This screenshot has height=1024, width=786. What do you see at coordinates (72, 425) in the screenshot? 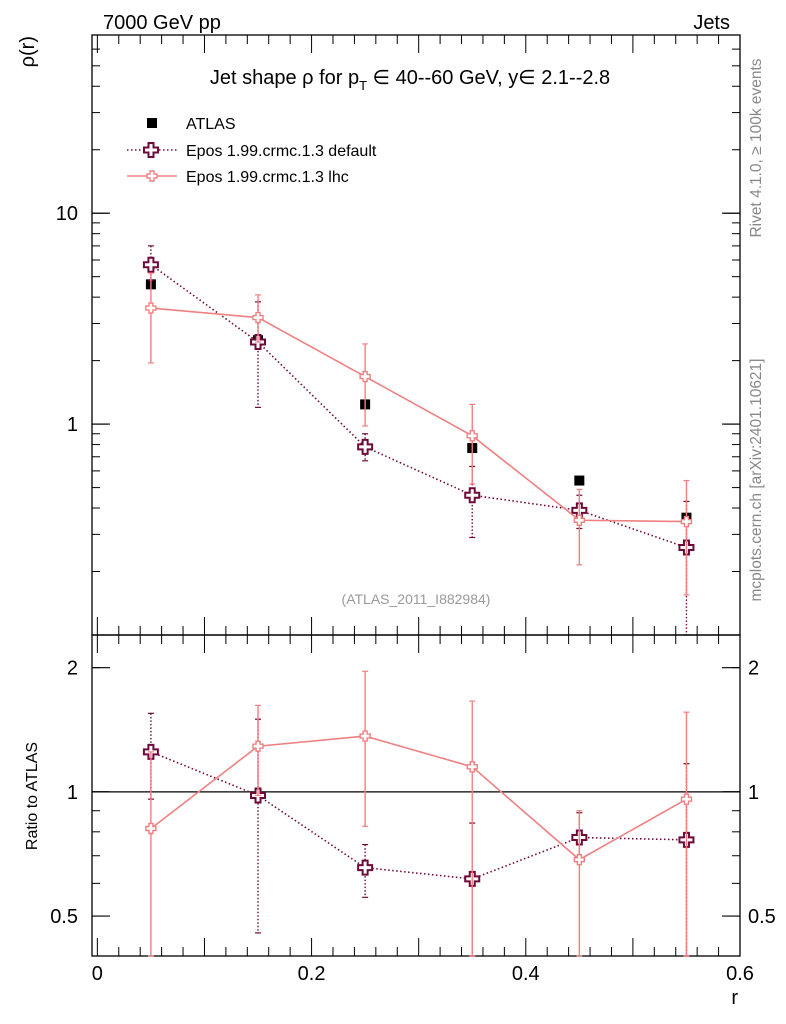
I see `main-y-tick-label-0: 1` at bounding box center [72, 425].